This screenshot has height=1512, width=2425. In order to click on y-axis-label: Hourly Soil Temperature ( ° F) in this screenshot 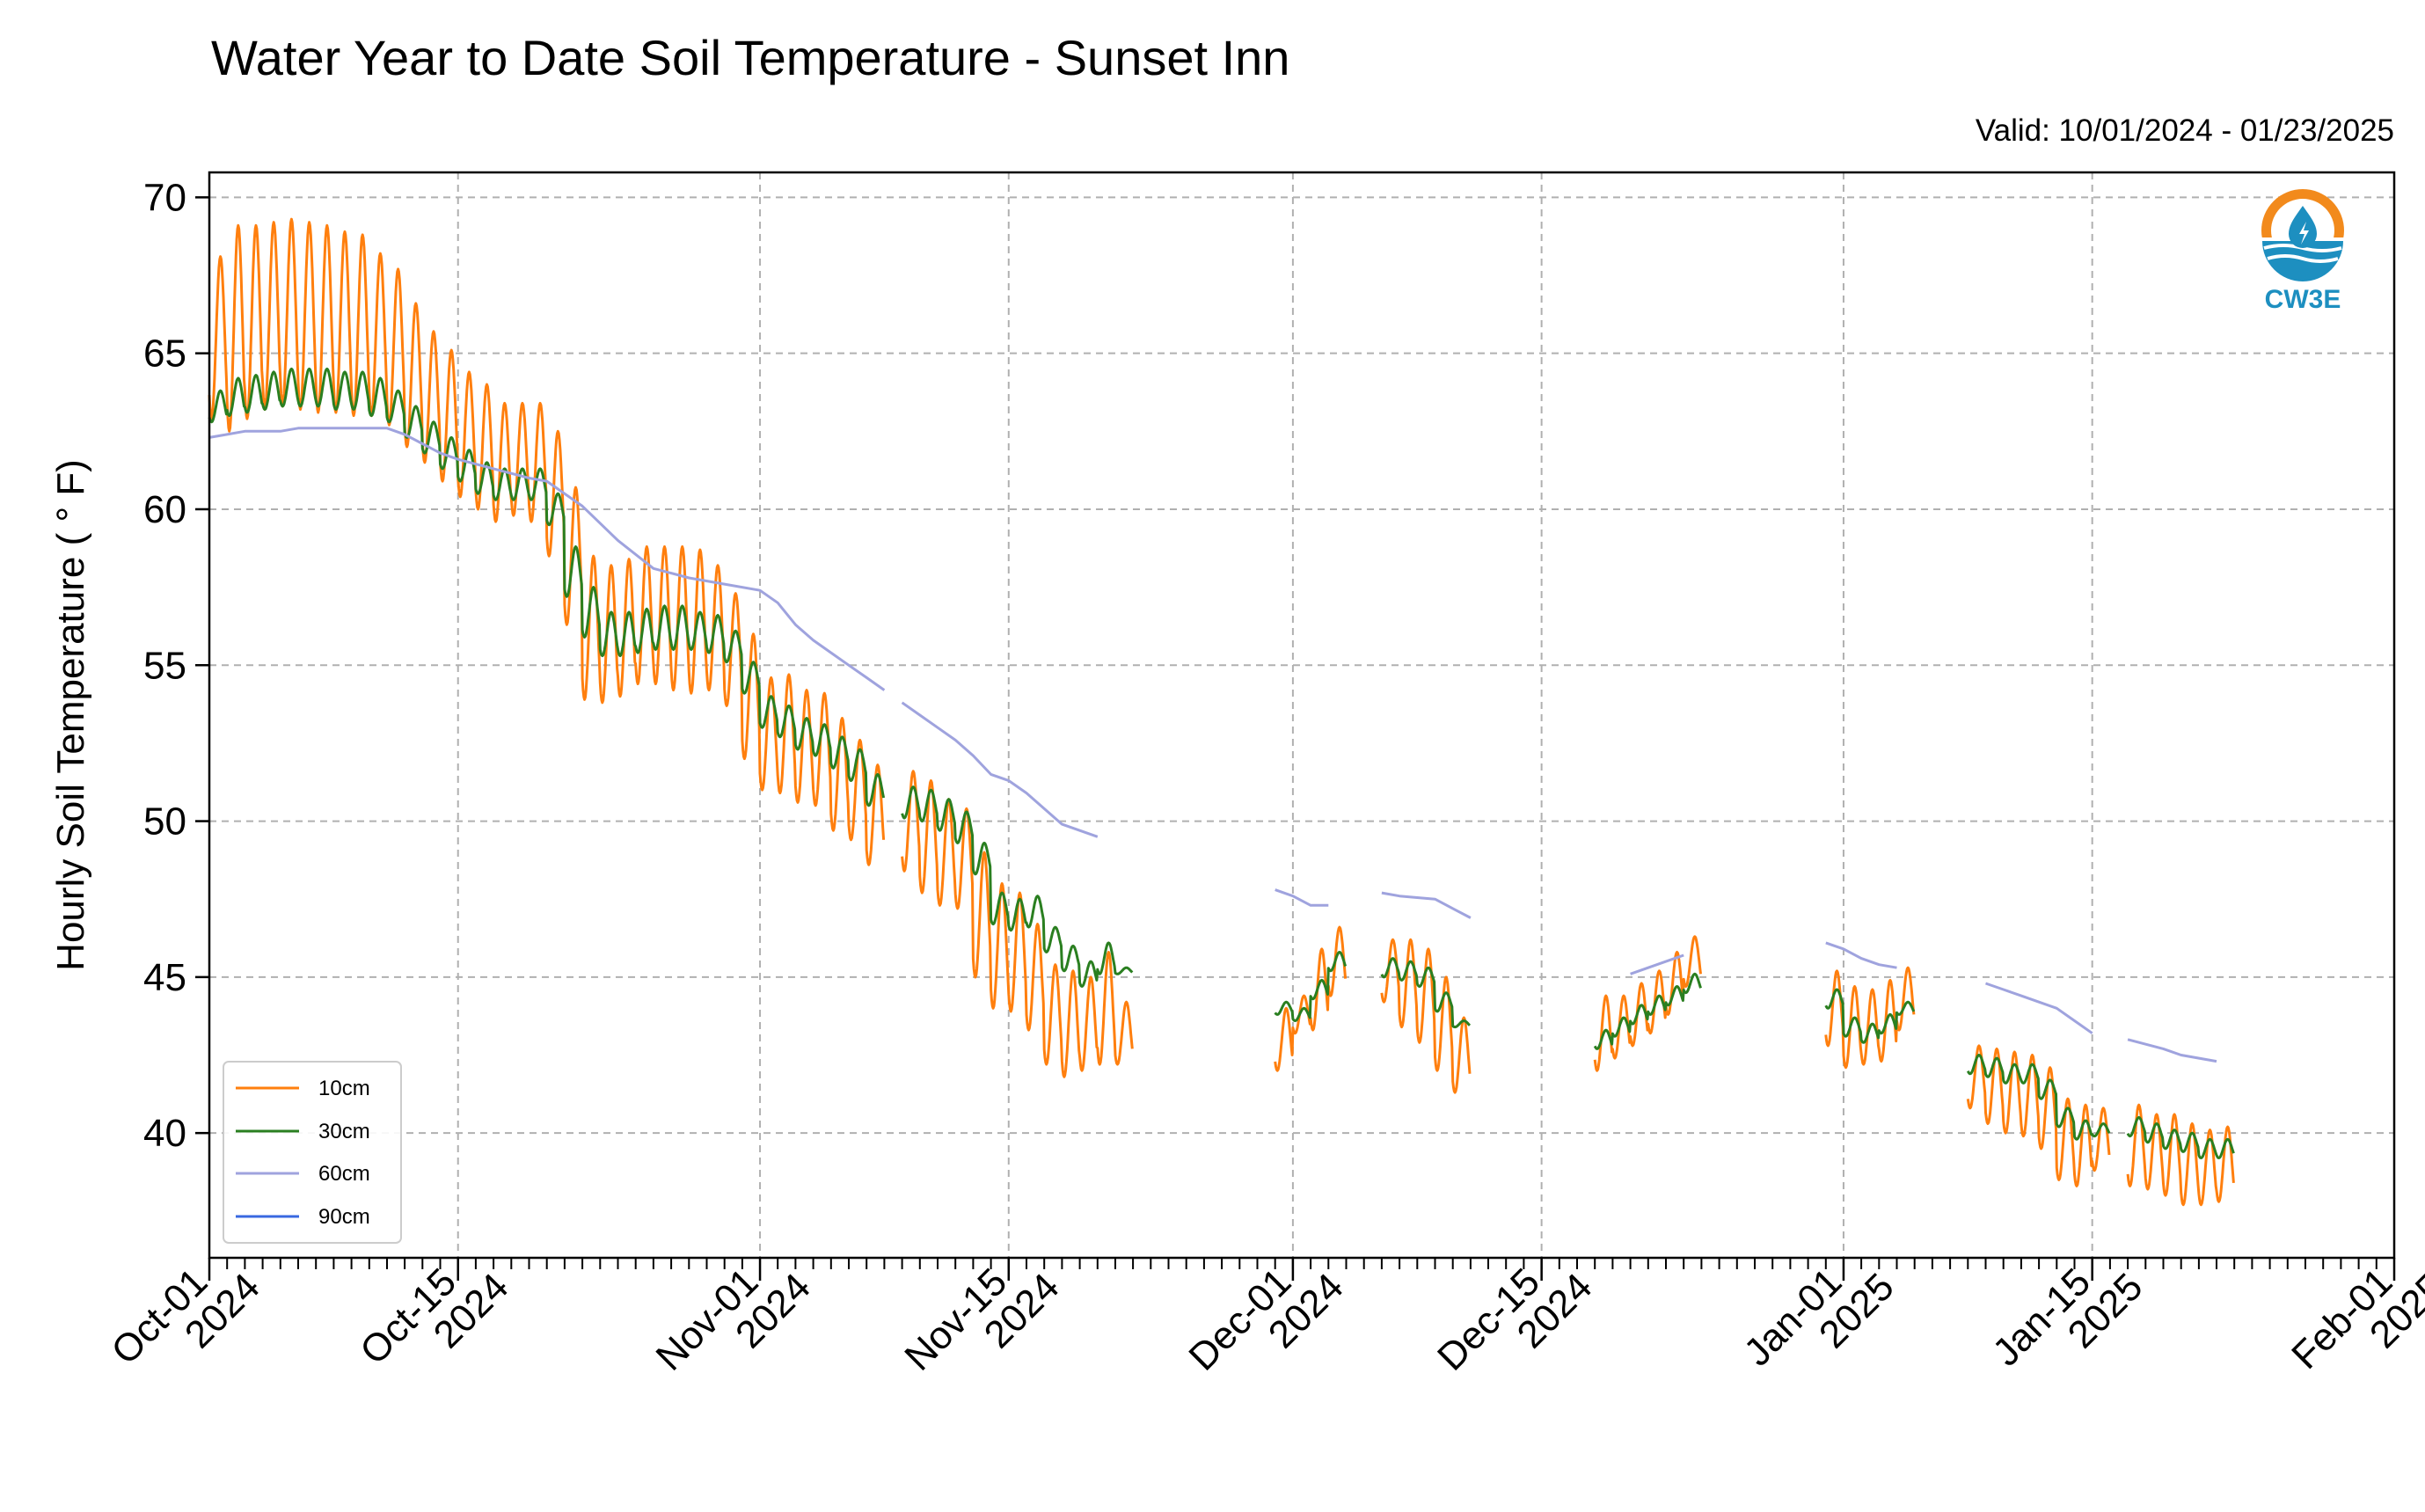, I will do `click(70, 715)`.